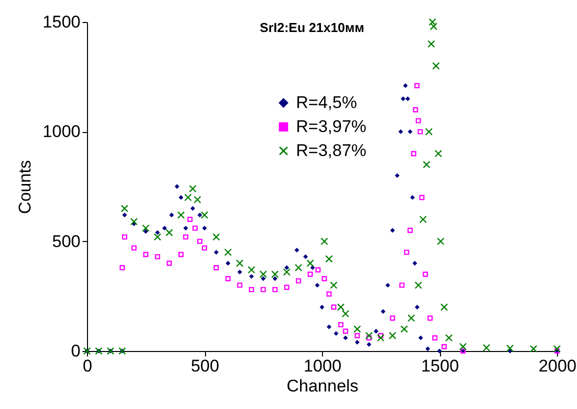  I want to click on x-tick-label: 500, so click(205, 366).